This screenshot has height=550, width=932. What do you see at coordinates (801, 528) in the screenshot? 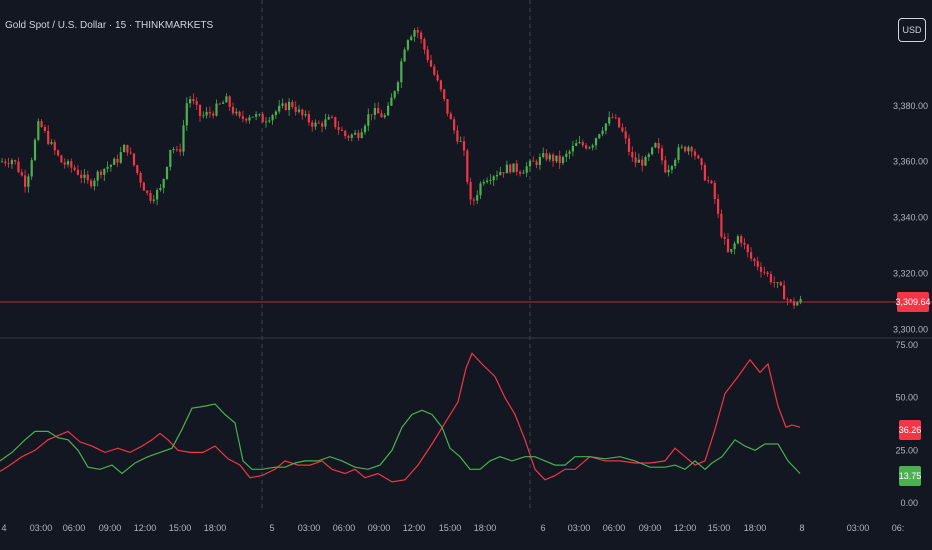
I see `time-tick-label: 8` at bounding box center [801, 528].